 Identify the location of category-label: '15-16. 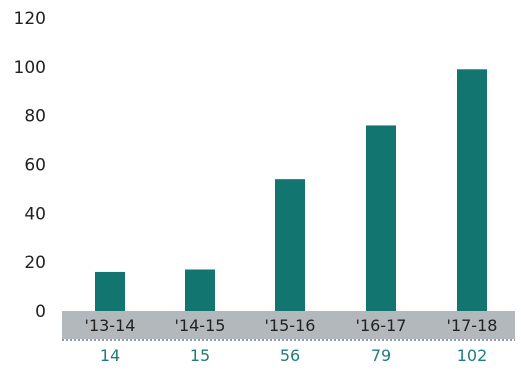
(290, 325).